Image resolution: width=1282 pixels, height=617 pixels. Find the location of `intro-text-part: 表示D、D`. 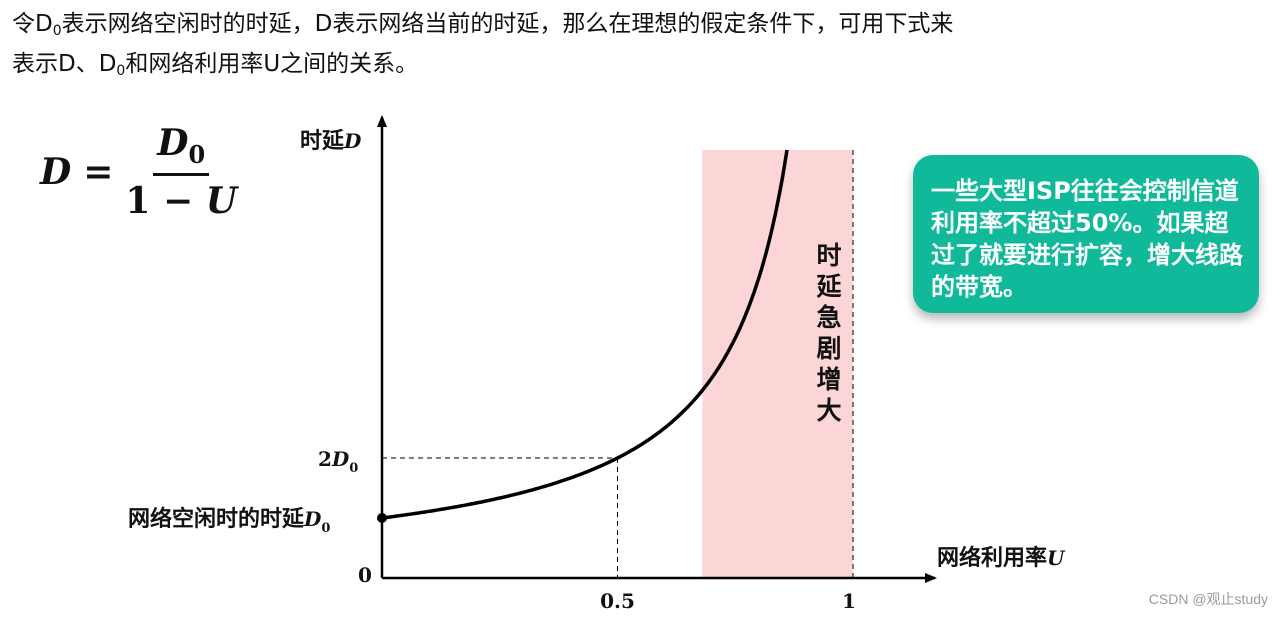

intro-text-part: 表示D、D is located at coordinates (64, 64).